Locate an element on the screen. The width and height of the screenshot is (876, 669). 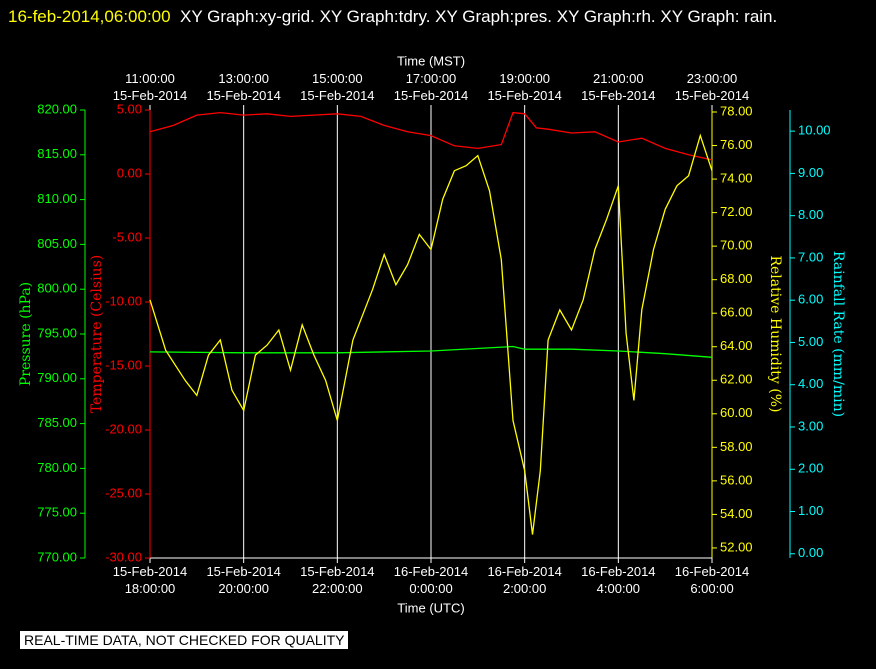
y2-tick-label: 66.00 is located at coordinates (736, 312).